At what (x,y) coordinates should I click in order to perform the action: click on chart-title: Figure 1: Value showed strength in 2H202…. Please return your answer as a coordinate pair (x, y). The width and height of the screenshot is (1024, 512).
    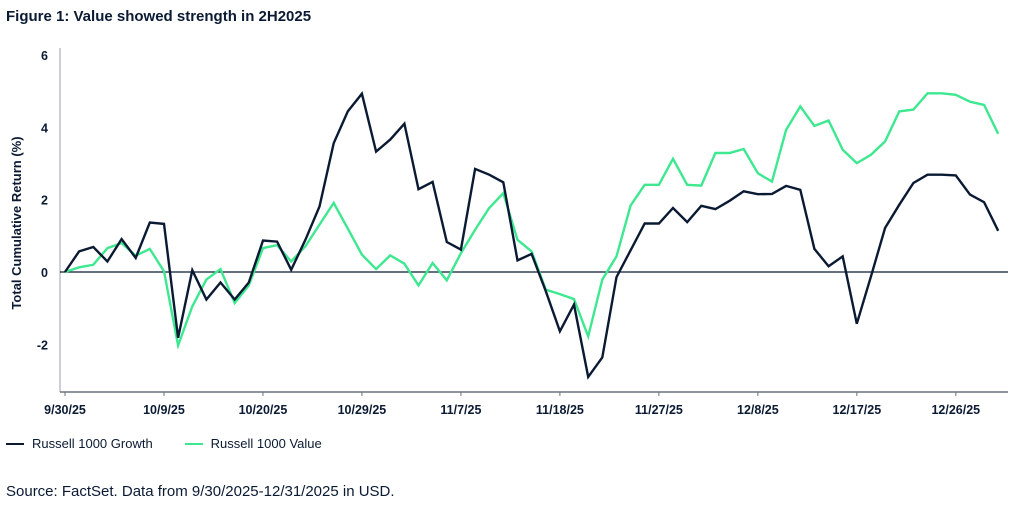
    Looking at the image, I should click on (159, 16).